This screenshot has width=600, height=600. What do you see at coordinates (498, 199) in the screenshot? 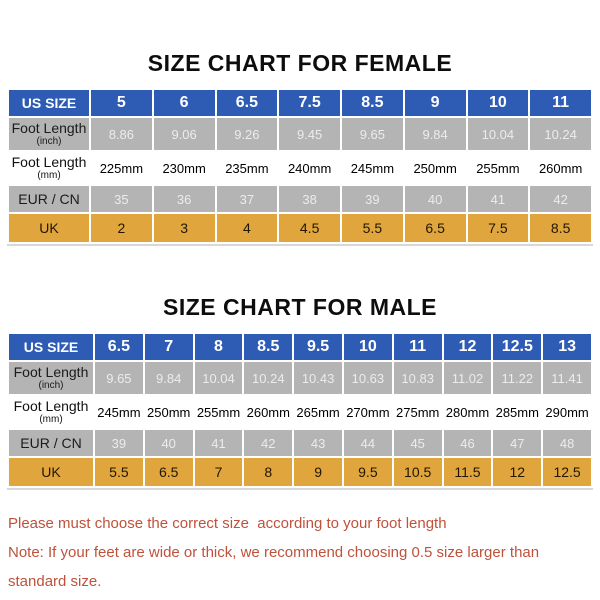
I see `eur-cn-cell: 41` at bounding box center [498, 199].